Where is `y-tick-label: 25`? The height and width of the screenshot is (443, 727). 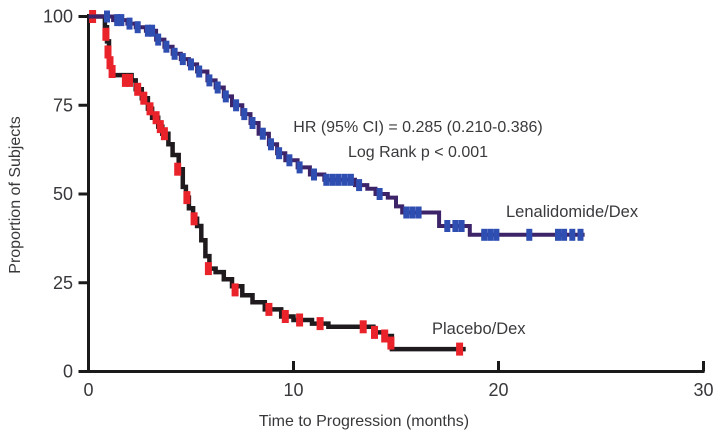 y-tick-label: 25 is located at coordinates (63, 283).